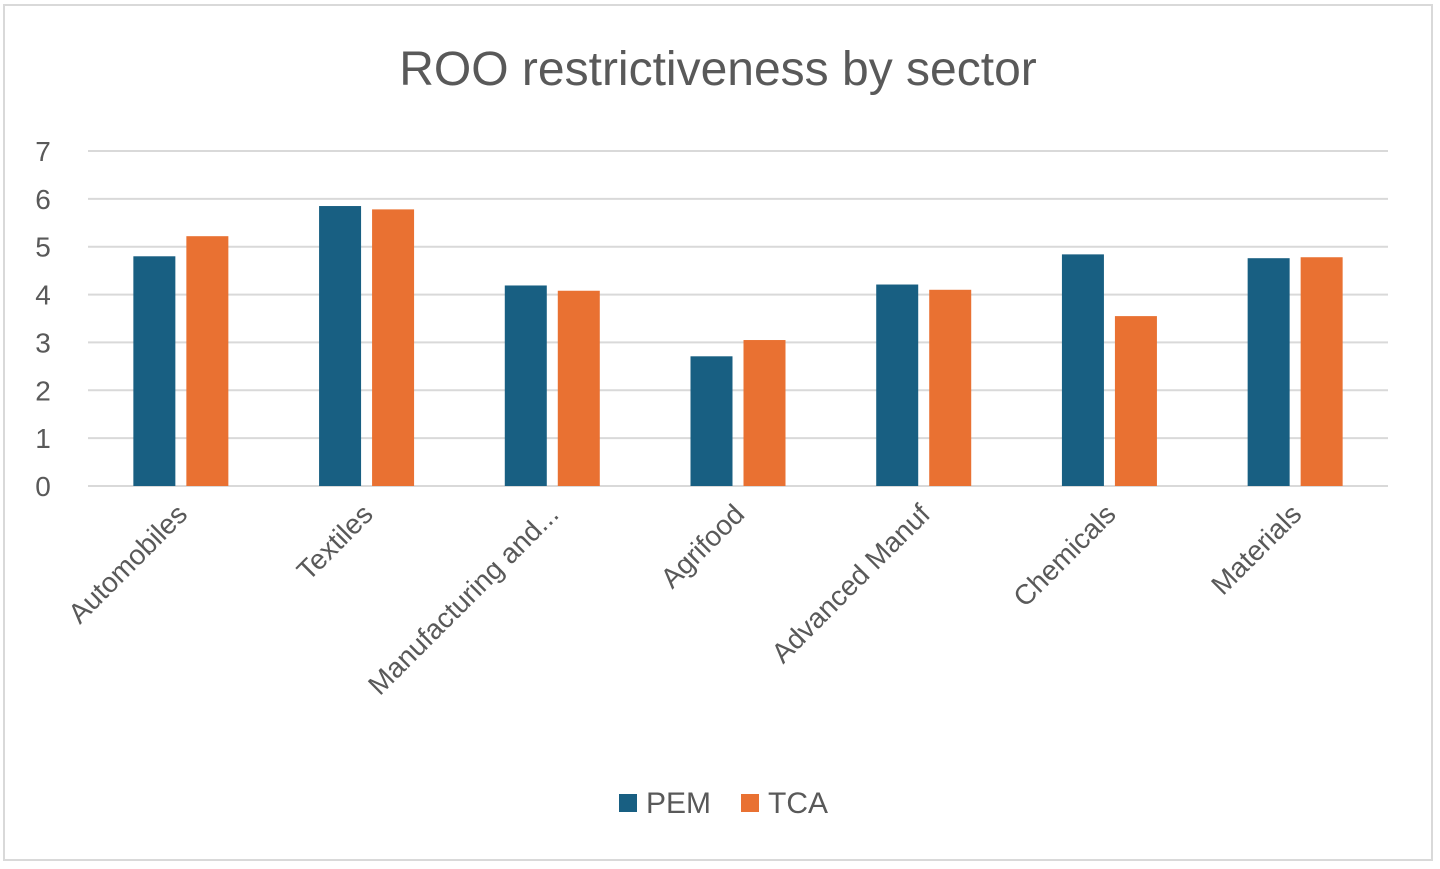 The image size is (1440, 869). I want to click on x-category-label: Materials, so click(1256, 549).